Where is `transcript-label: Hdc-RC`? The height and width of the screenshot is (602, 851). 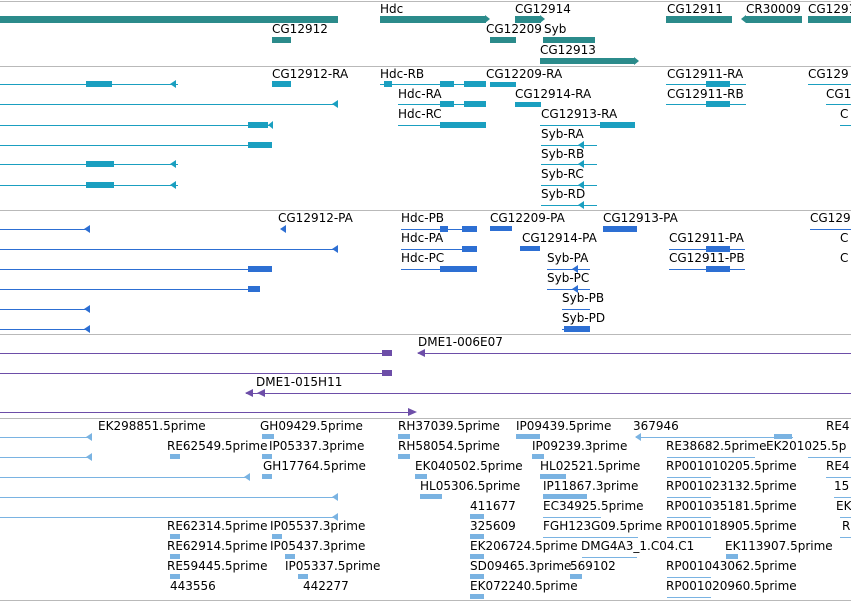 transcript-label: Hdc-RC is located at coordinates (420, 114).